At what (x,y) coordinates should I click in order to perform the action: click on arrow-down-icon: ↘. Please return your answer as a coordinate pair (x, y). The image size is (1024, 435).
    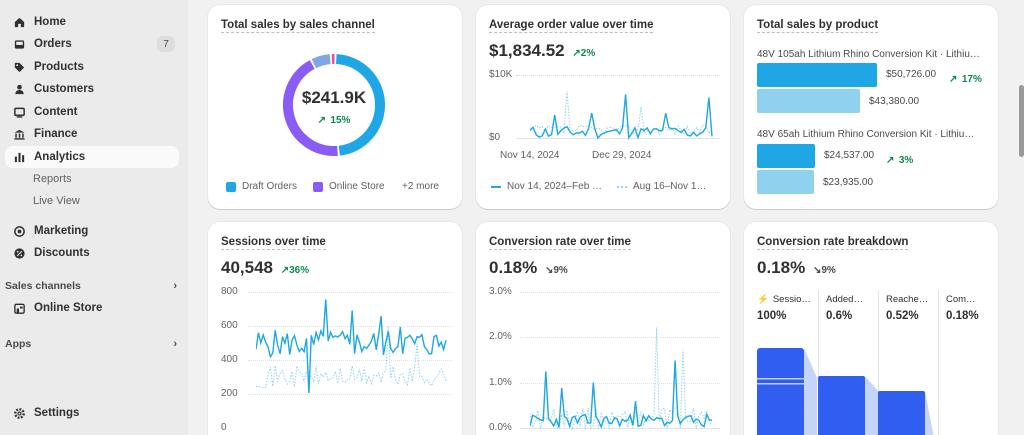
    Looking at the image, I should click on (817, 270).